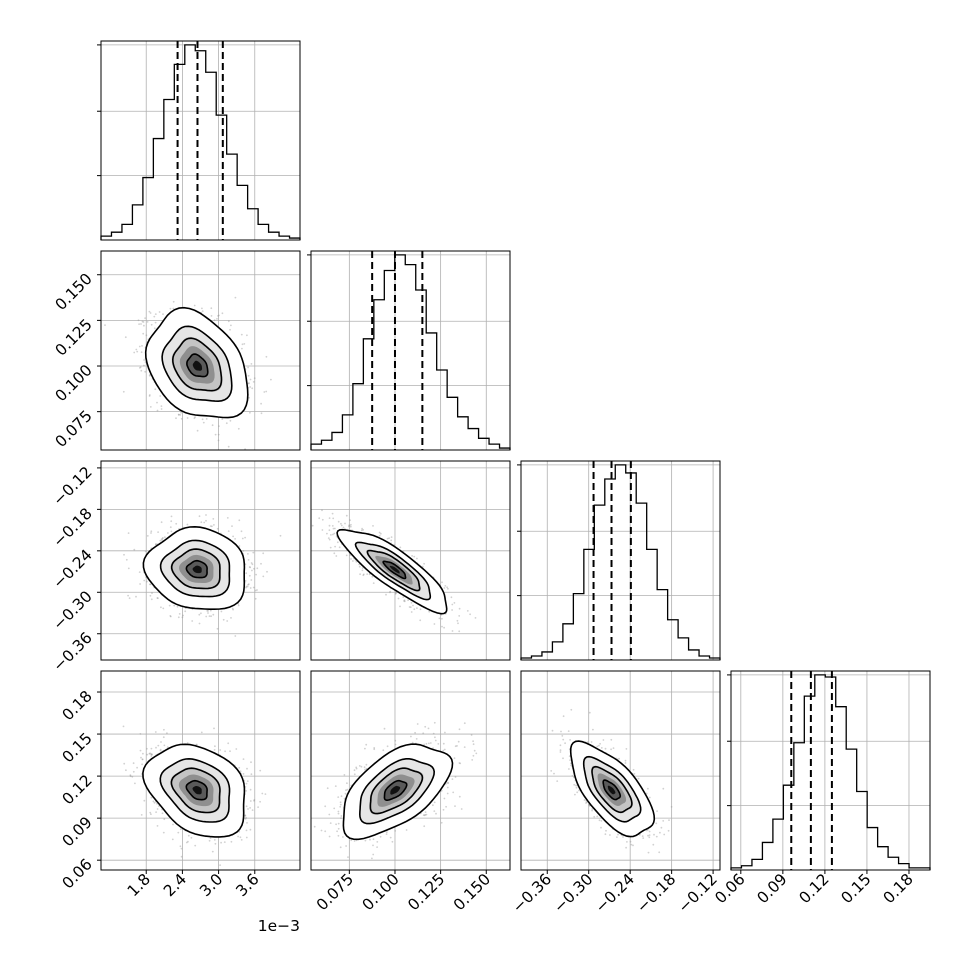  Describe the element at coordinates (856, 888) in the screenshot. I see `x-tick-label: 0.15` at that location.